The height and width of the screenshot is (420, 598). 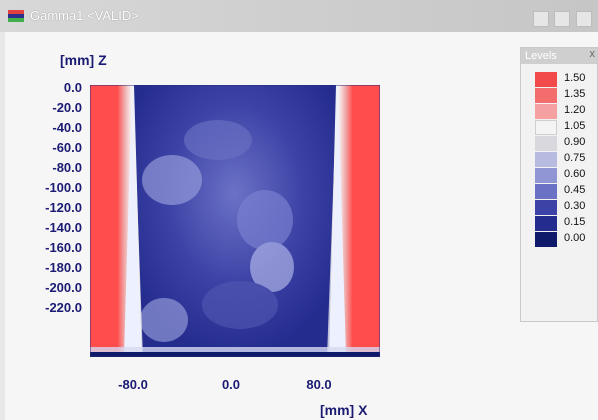 I want to click on window-icon, so click(x=16, y=16).